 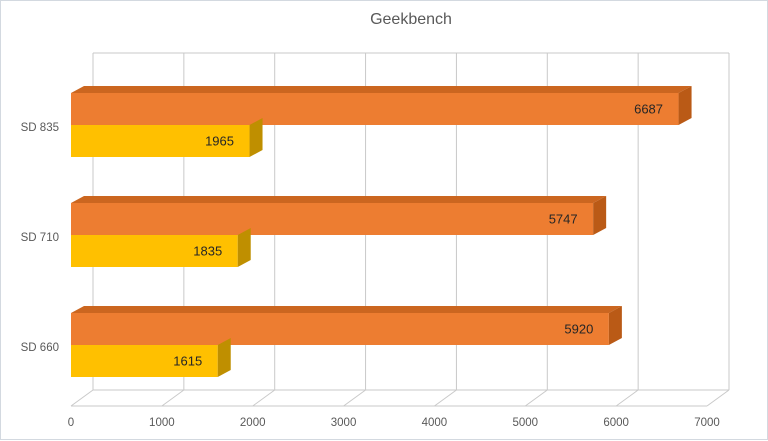 What do you see at coordinates (616, 423) in the screenshot?
I see `x-tick-label: 6000` at bounding box center [616, 423].